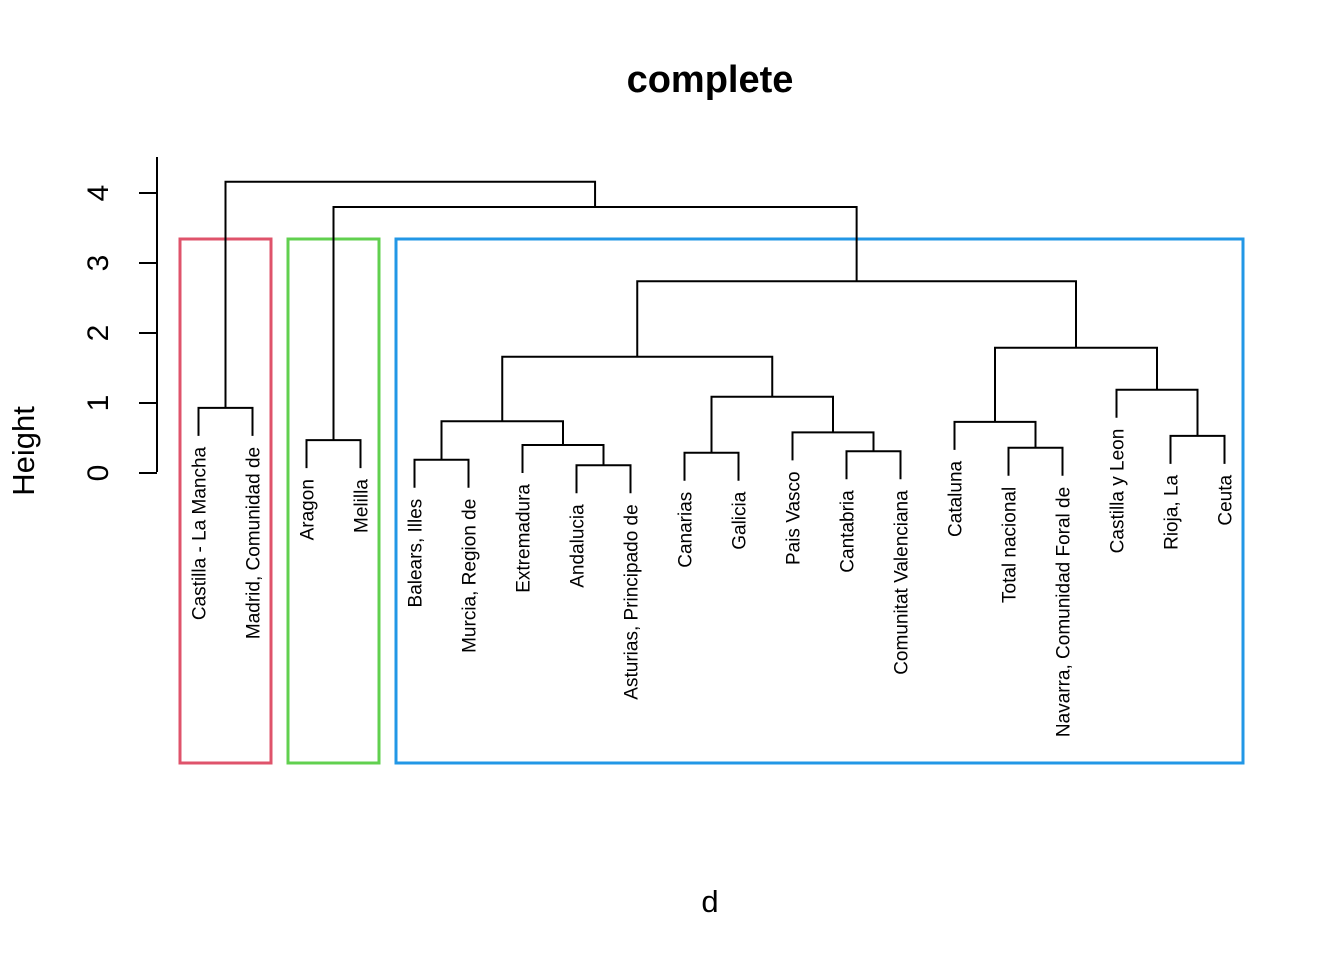 Image resolution: width=1344 pixels, height=960 pixels. I want to click on leaf-label: Castilla - La Mancha, so click(200, 533).